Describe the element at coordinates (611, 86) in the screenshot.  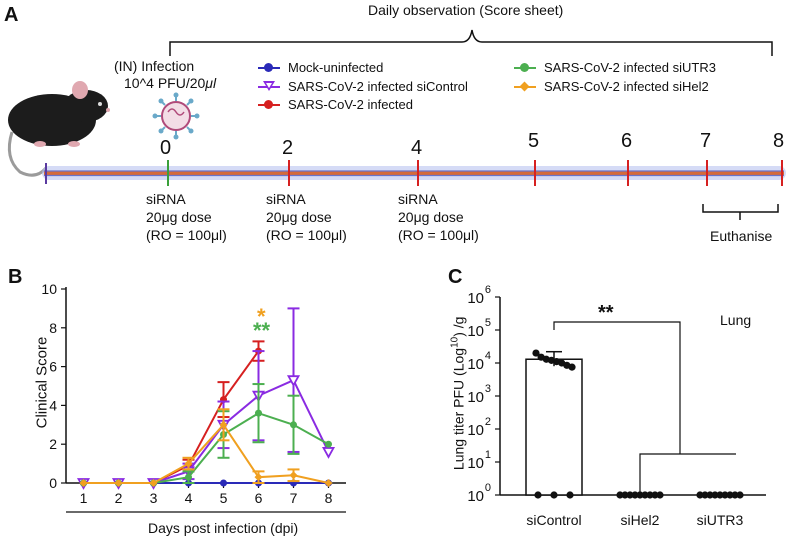
I see `legend-sihel2: SARS-CoV-2 infected siHel2` at that location.